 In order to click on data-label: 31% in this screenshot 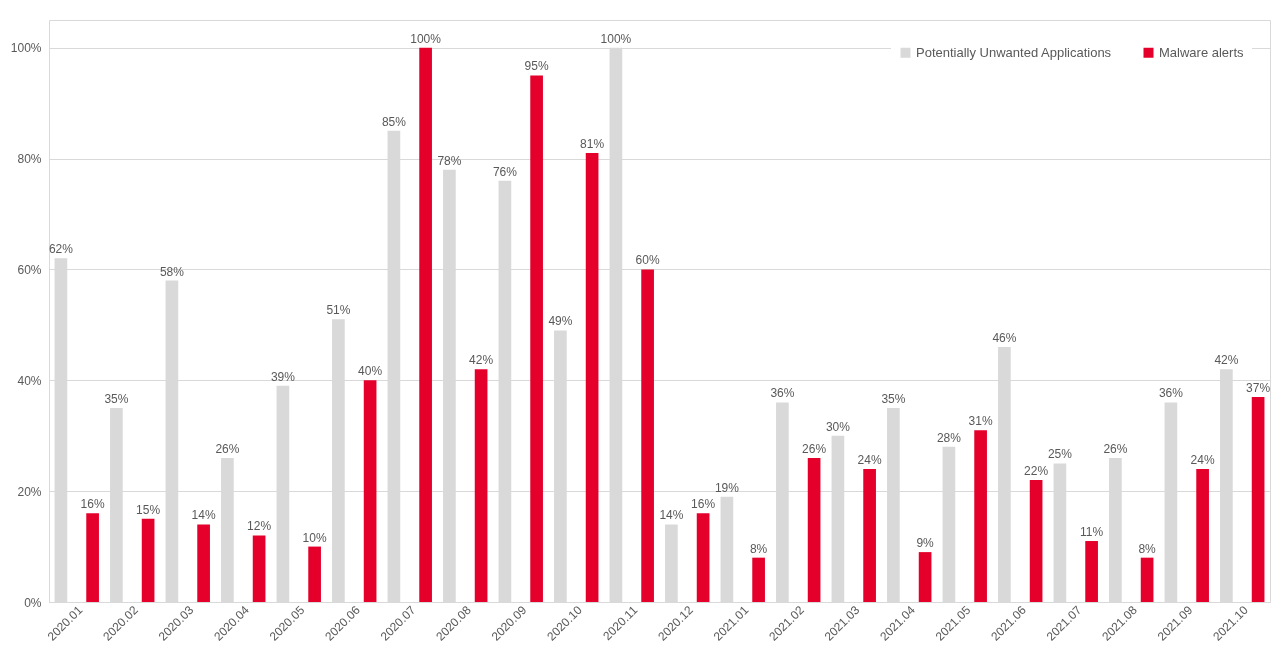, I will do `click(980, 421)`.